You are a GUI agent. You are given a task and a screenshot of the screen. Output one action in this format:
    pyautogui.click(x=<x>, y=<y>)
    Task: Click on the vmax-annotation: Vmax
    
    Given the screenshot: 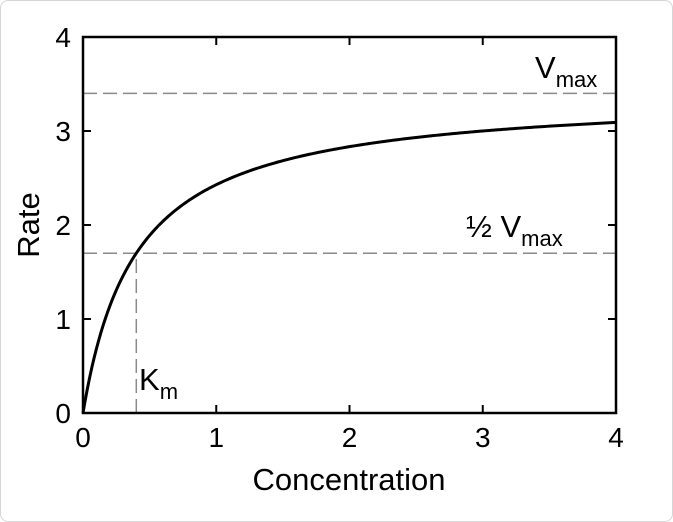 What is the action you would take?
    pyautogui.click(x=566, y=71)
    